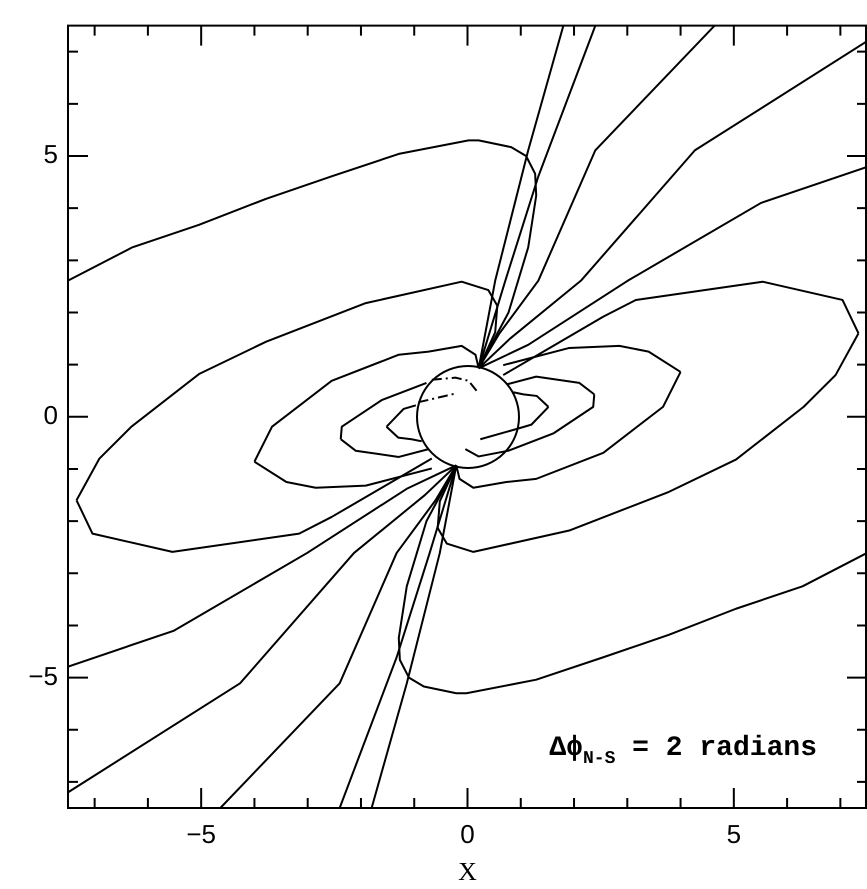  Describe the element at coordinates (201, 833) in the screenshot. I see `x-tick-label: −5` at that location.